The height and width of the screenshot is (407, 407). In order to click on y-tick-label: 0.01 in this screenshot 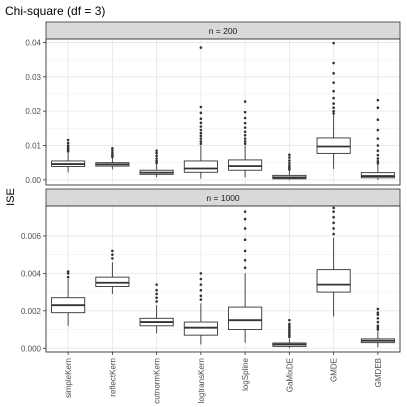, I will do `click(33, 145)`.